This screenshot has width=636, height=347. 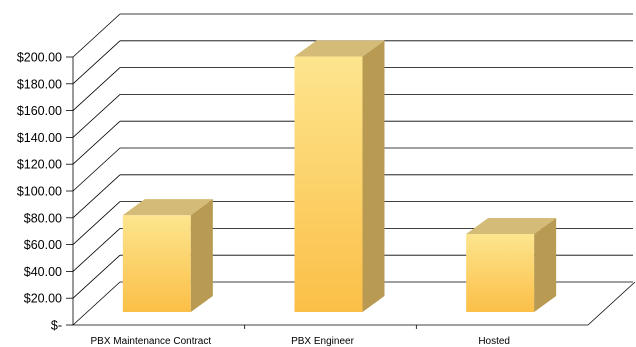 What do you see at coordinates (43, 272) in the screenshot?
I see `y-tick-label: $40.00` at bounding box center [43, 272].